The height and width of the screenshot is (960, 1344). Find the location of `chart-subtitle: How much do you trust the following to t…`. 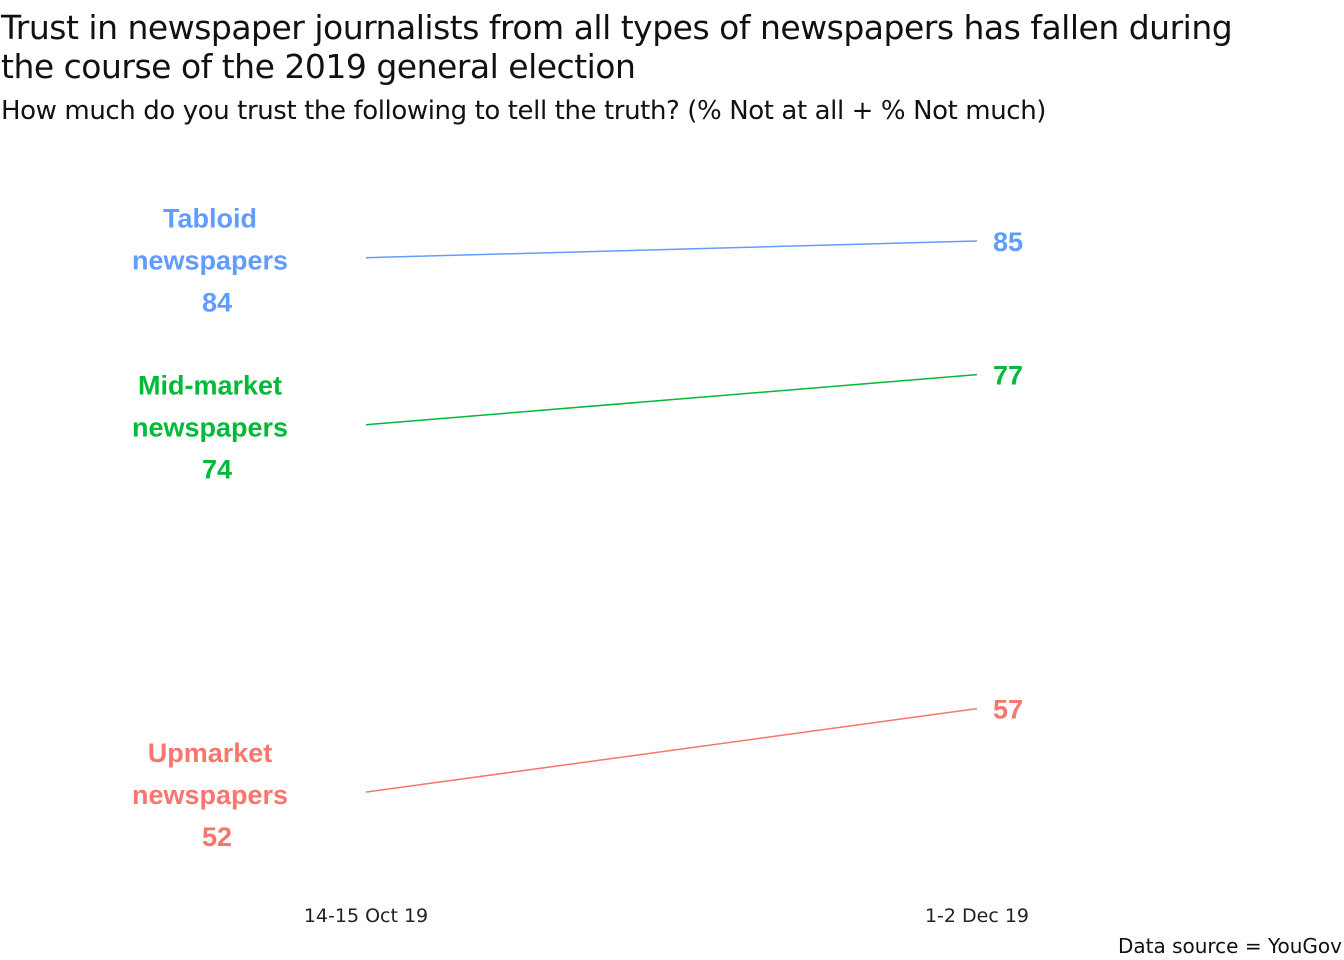

chart-subtitle: How much do you trust the following to t… is located at coordinates (524, 111).